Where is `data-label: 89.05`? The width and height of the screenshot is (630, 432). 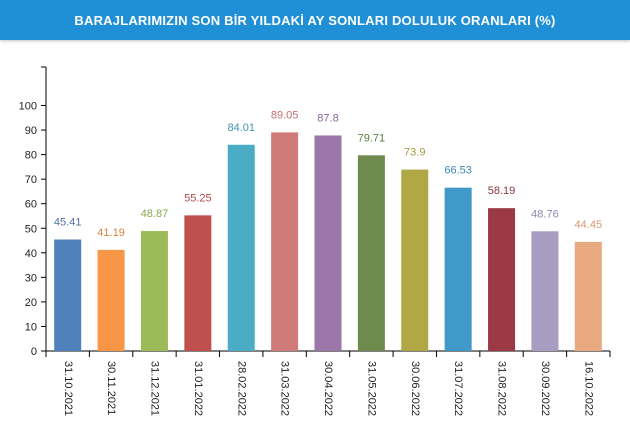
data-label: 89.05 is located at coordinates (285, 115).